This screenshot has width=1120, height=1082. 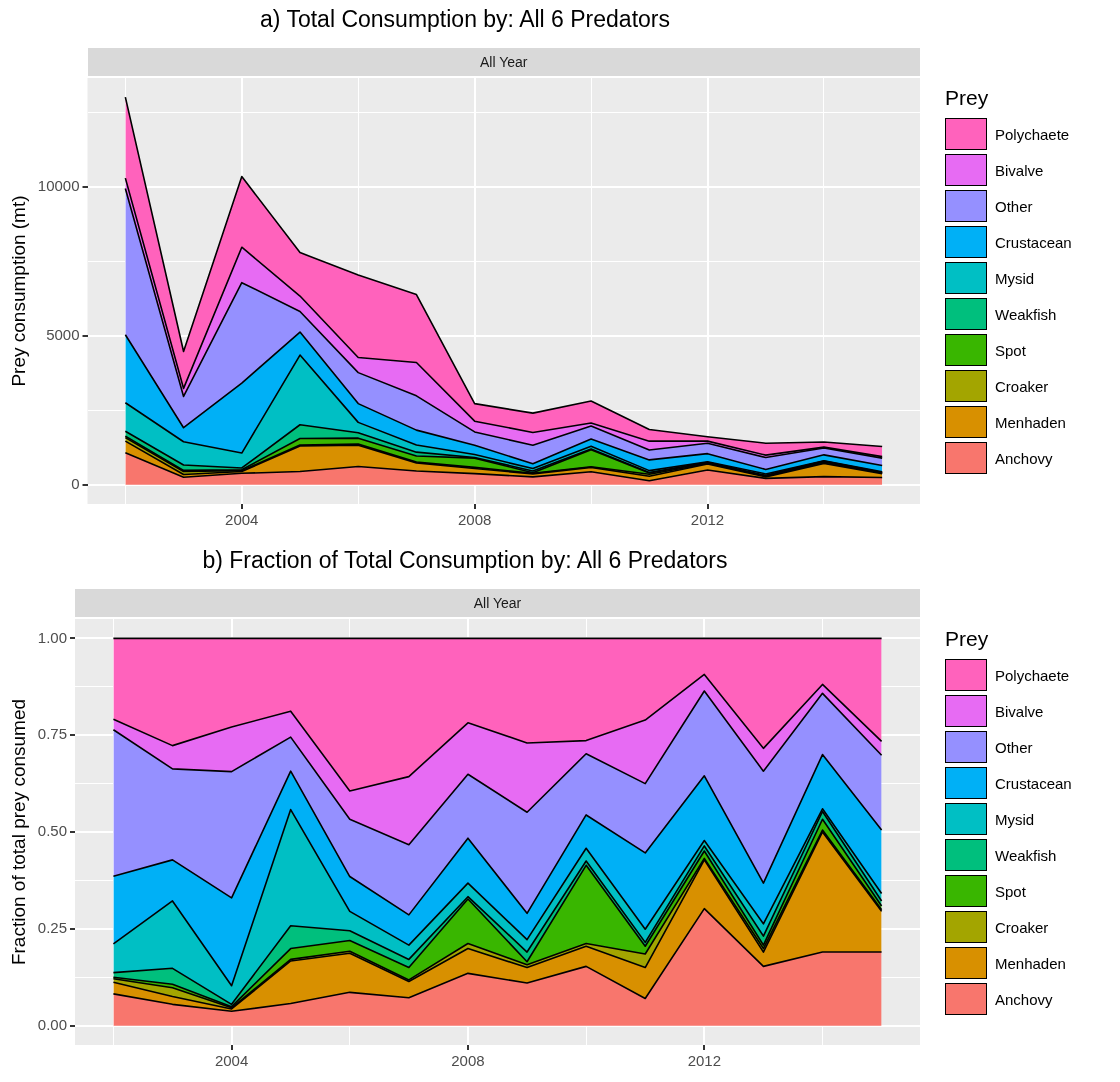 What do you see at coordinates (52, 734) in the screenshot?
I see `y-tick-label: 0.75` at bounding box center [52, 734].